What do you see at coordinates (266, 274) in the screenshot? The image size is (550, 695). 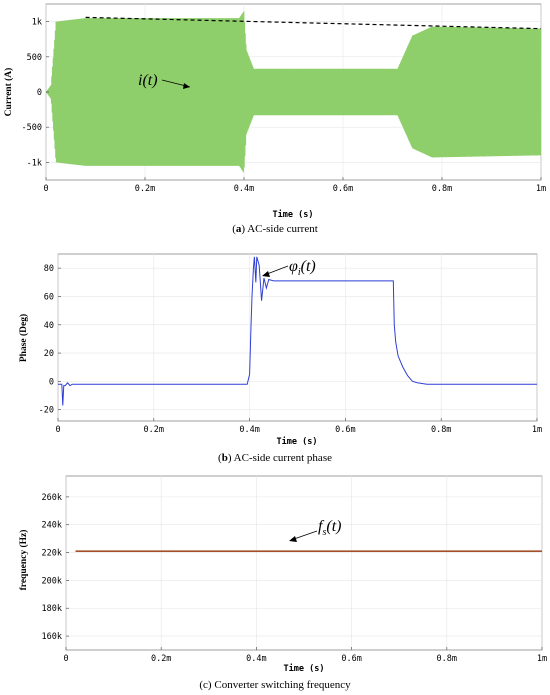 I see `annotation-arrowhead-b` at bounding box center [266, 274].